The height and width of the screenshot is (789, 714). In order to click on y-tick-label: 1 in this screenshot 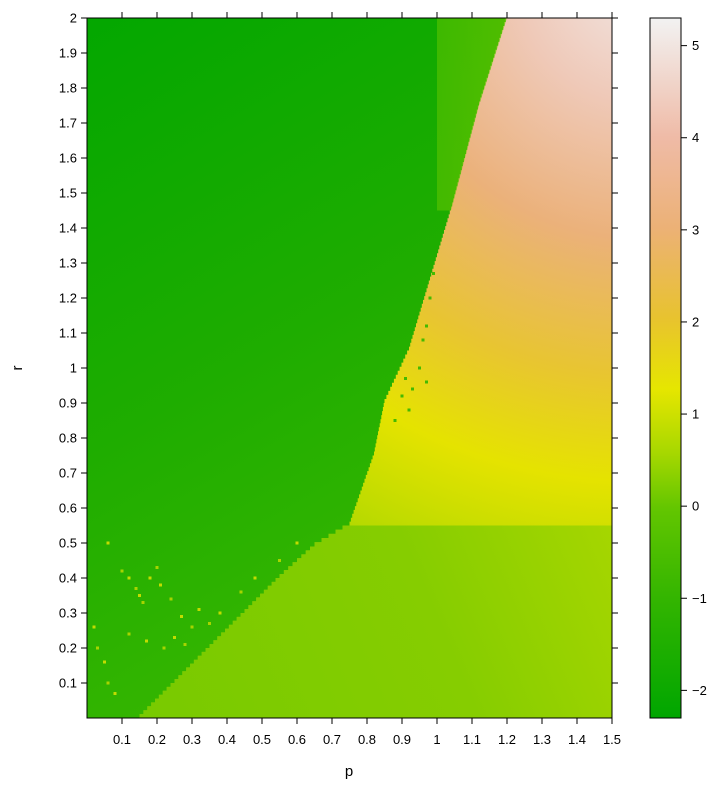, I will do `click(73, 368)`.